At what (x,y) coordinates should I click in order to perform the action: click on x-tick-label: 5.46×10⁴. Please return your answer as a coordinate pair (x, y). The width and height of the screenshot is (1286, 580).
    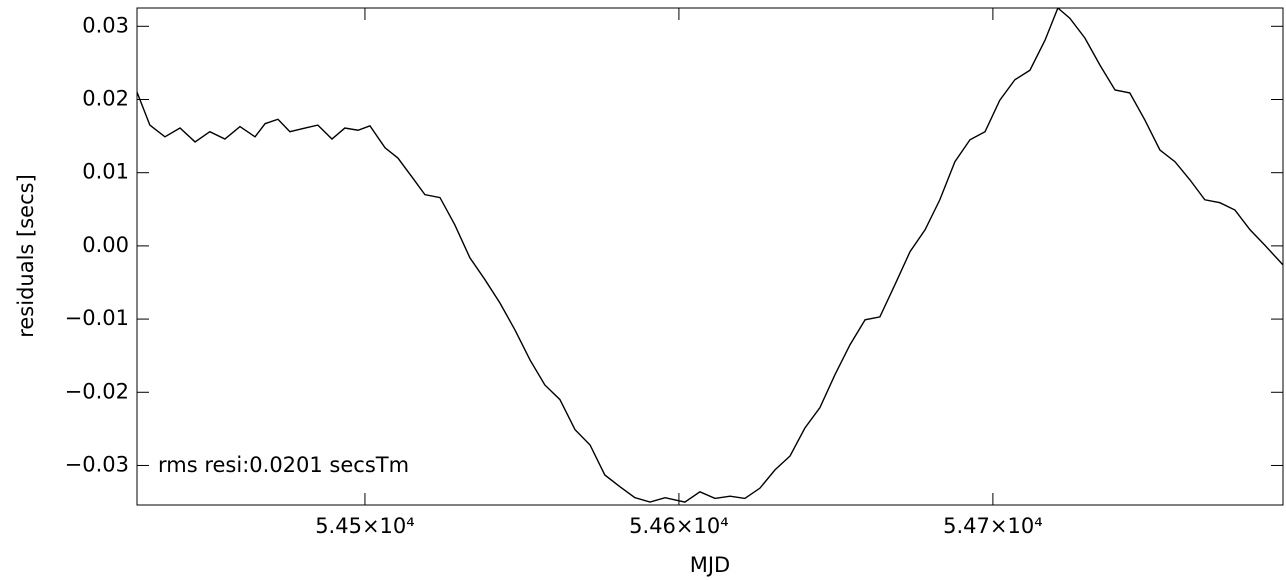
    Looking at the image, I should click on (679, 526).